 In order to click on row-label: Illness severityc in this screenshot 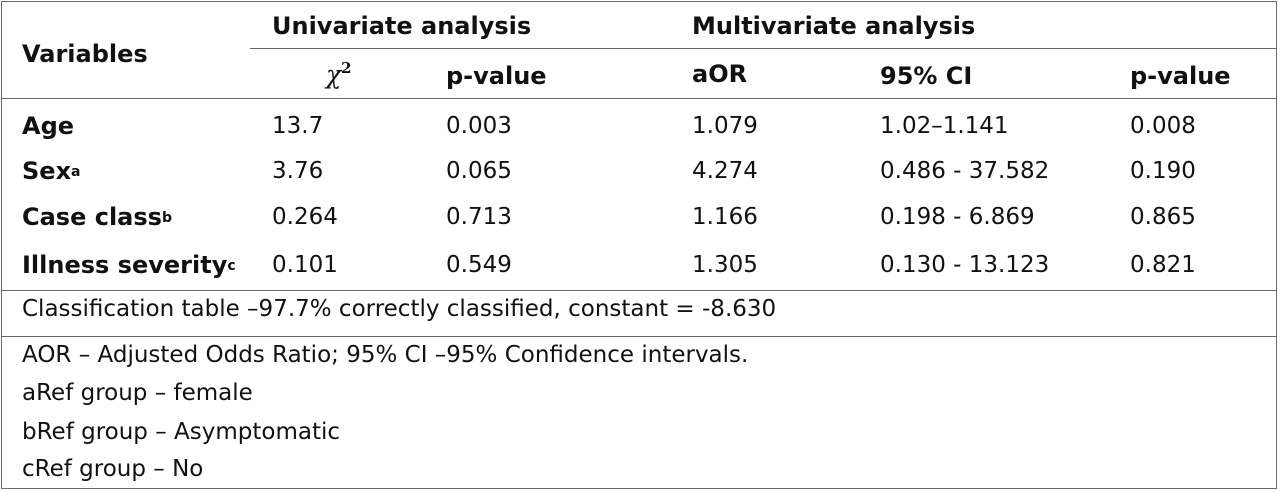, I will do `click(129, 265)`.